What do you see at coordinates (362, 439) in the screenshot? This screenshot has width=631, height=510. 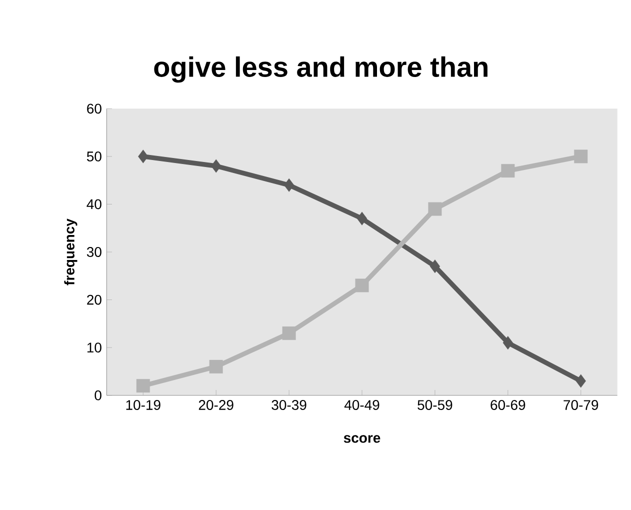 I see `x-axis-title: score` at bounding box center [362, 439].